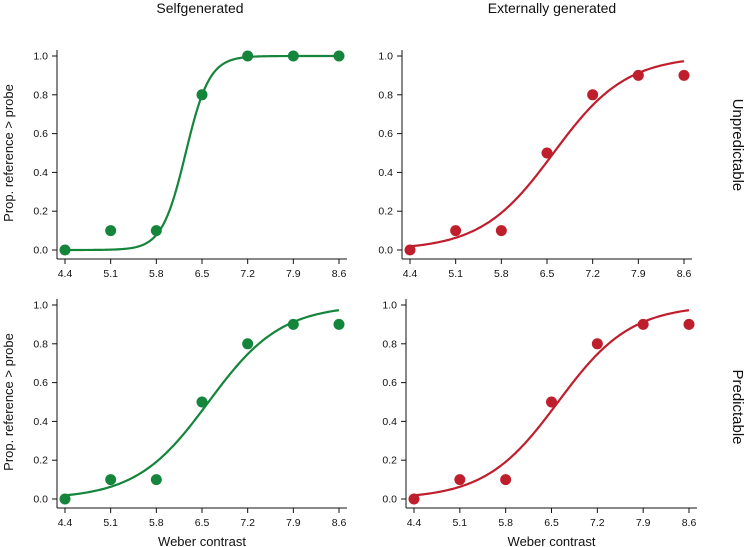 The image size is (750, 547). Describe the element at coordinates (737, 145) in the screenshot. I see `row-title-unpredictable: Unpredictable` at that location.